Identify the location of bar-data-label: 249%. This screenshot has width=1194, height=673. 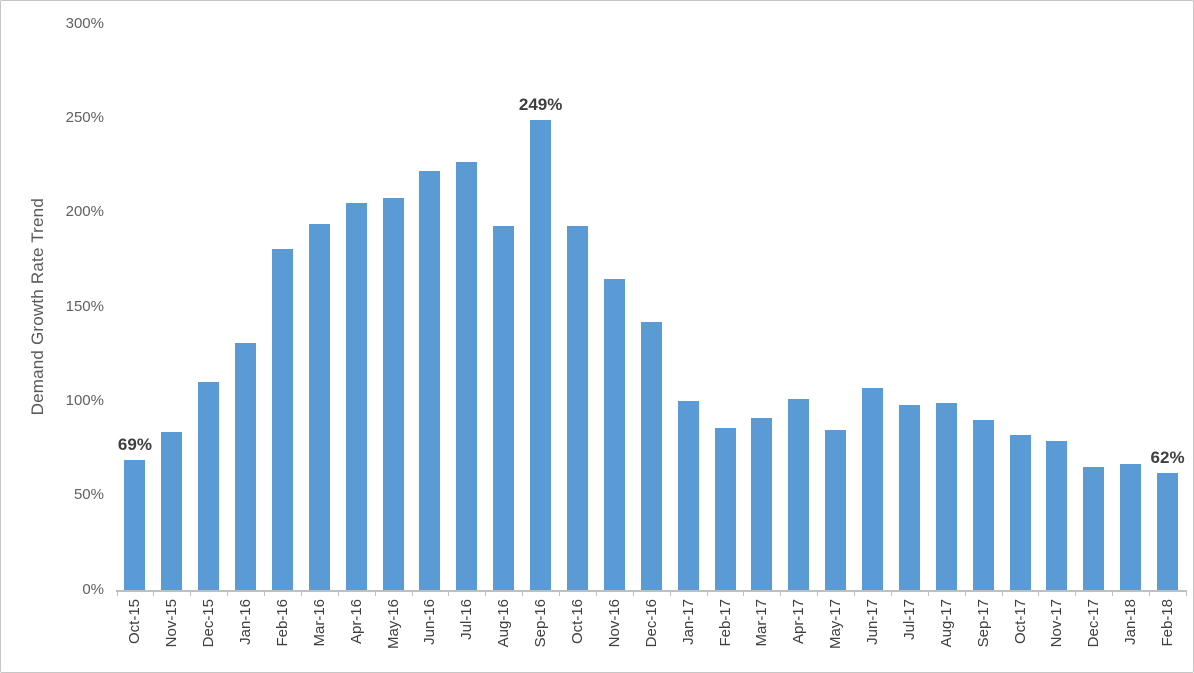
(540, 105).